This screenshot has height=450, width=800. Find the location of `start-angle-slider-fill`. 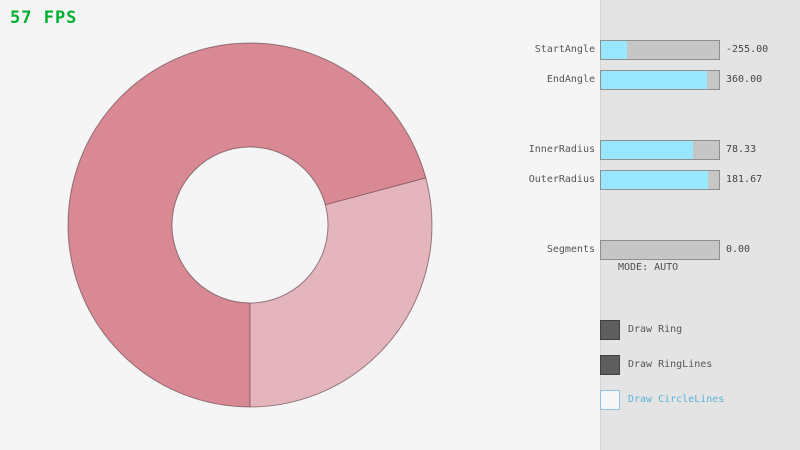

start-angle-slider-fill is located at coordinates (614, 50).